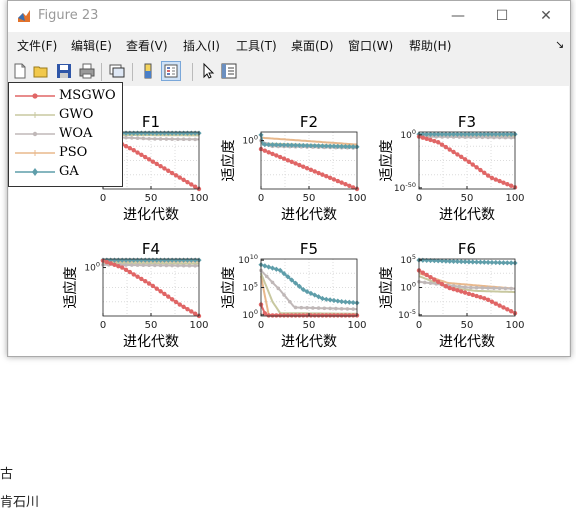  I want to click on menu-insert: 插入(I), so click(201, 46).